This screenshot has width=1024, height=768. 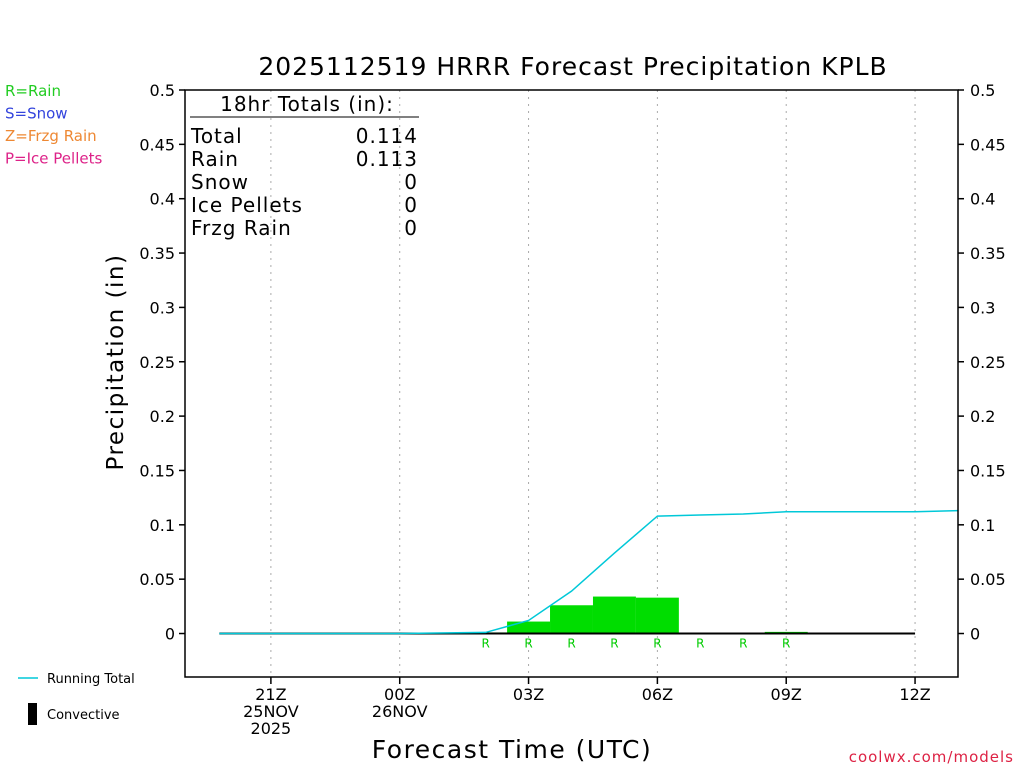 I want to click on y-axis-left: 0.5 0.45 0.4 0.35 0.3 0.25 0.2 0.15 0.1 0.05 0, so click(x=162, y=362).